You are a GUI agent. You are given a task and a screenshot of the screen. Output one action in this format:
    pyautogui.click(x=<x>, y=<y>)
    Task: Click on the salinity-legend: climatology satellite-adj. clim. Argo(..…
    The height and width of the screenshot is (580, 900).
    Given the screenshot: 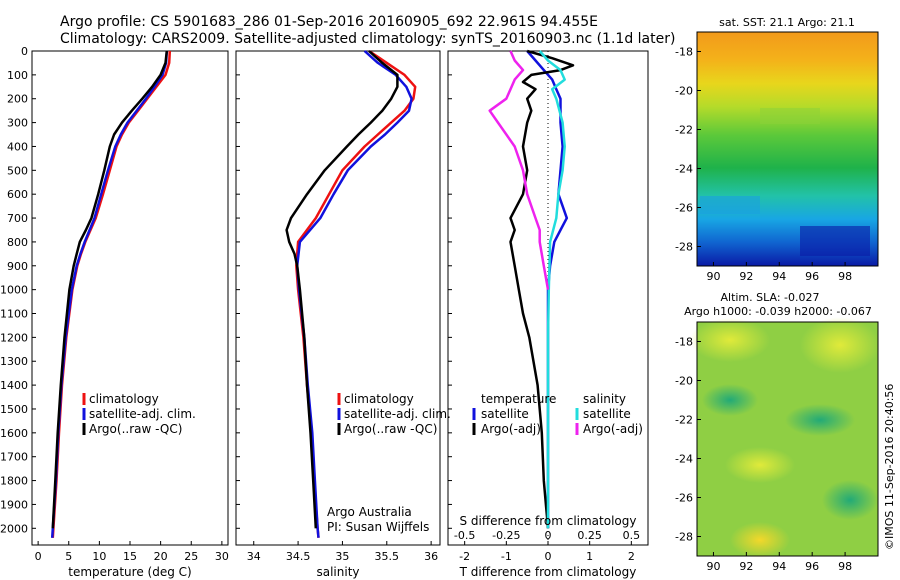 What is the action you would take?
    pyautogui.click(x=394, y=414)
    